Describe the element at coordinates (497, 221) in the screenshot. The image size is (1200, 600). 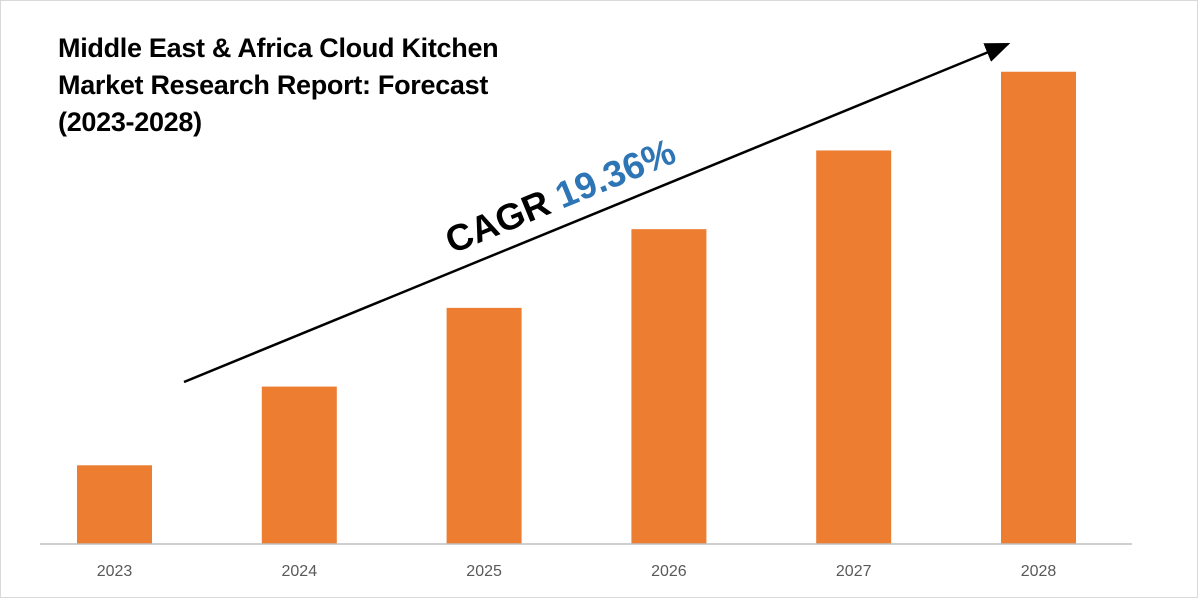
I see `cagr-label: CAGR` at that location.